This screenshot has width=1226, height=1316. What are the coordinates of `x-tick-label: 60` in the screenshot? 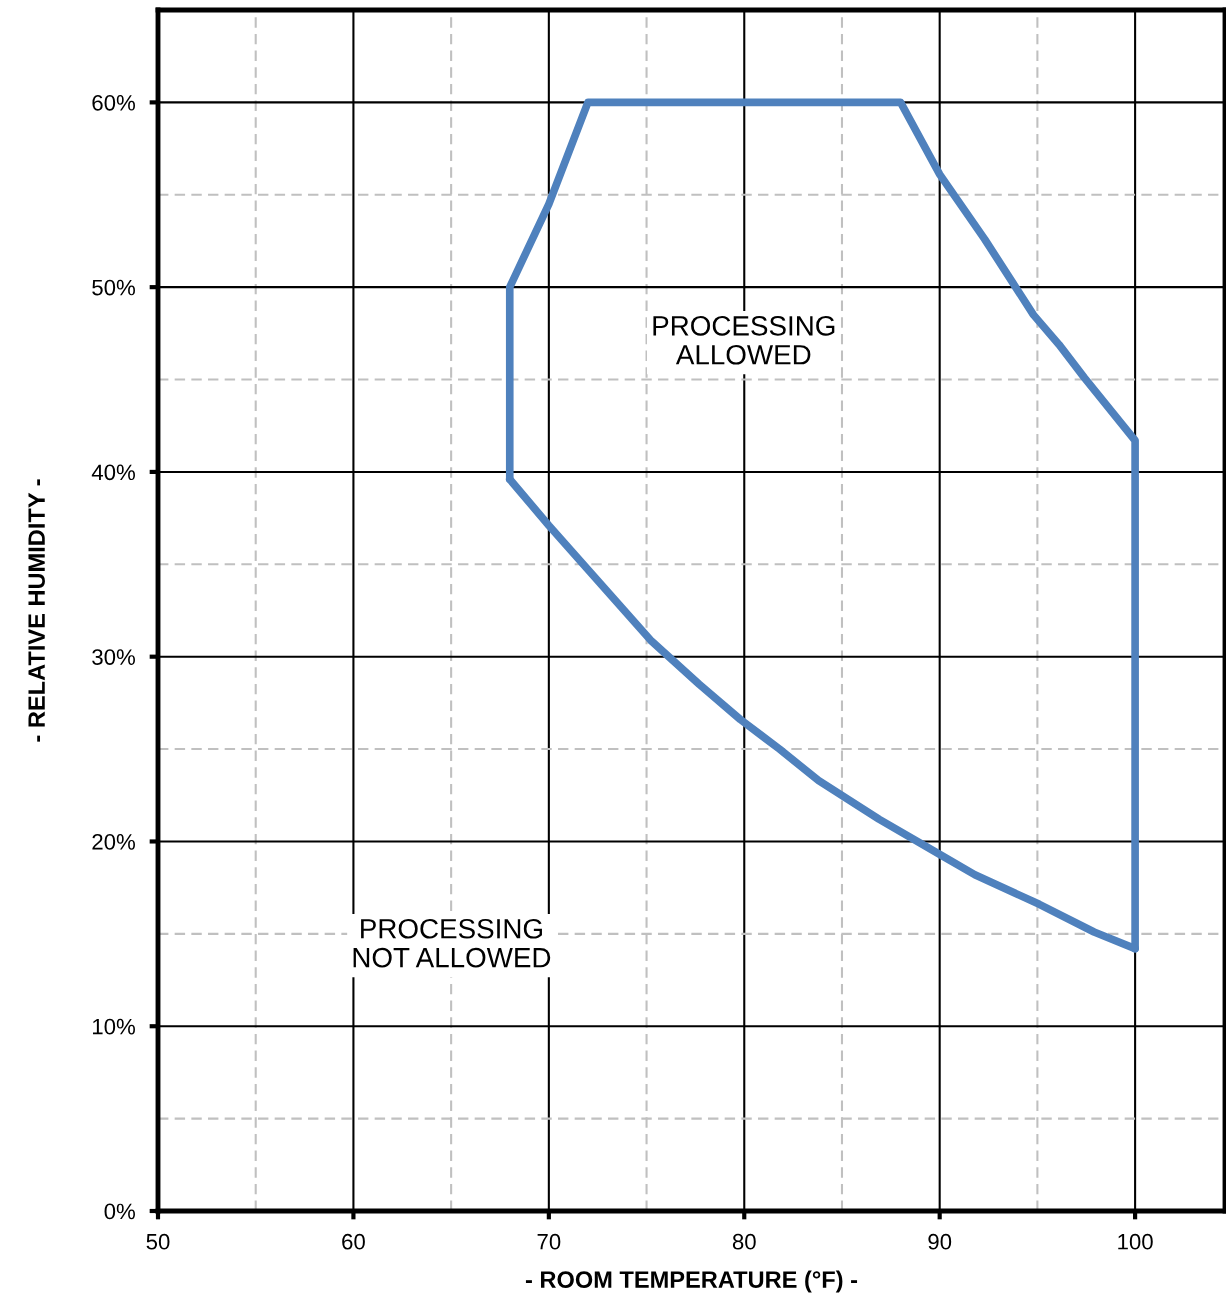 It's located at (353, 1241).